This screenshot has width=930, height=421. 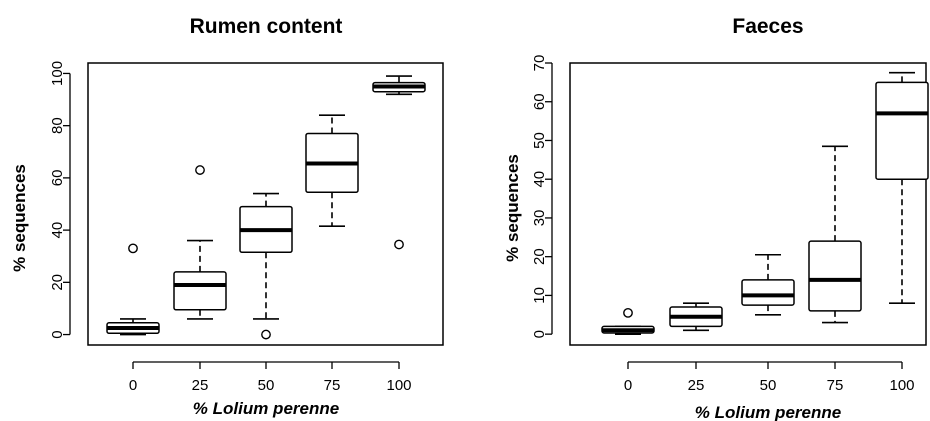 What do you see at coordinates (767, 26) in the screenshot?
I see `panel-title-faeces: Faeces` at bounding box center [767, 26].